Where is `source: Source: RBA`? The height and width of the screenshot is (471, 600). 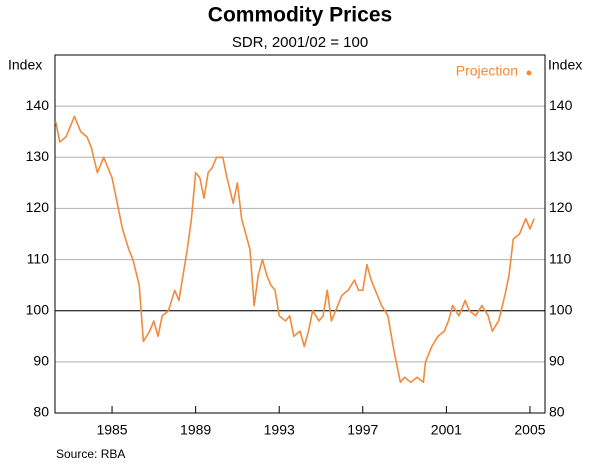 source: Source: RBA is located at coordinates (90, 454).